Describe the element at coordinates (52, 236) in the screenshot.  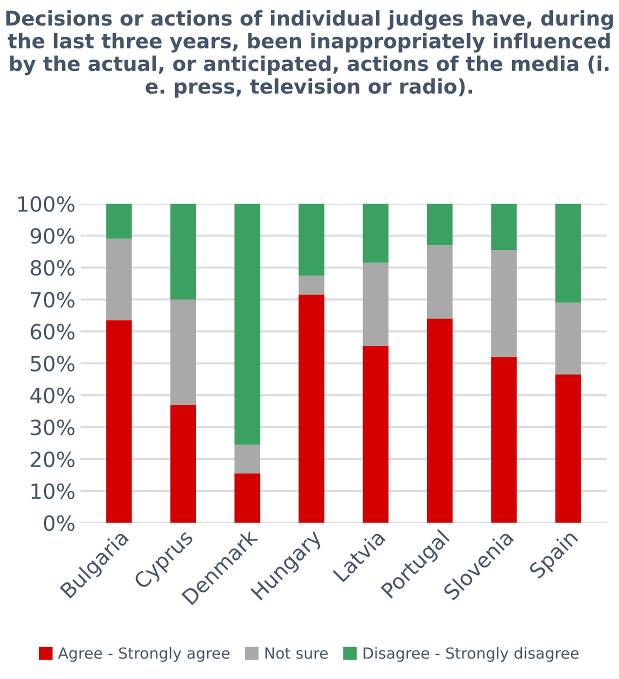
I see `y-tick-label: 90%` at that location.